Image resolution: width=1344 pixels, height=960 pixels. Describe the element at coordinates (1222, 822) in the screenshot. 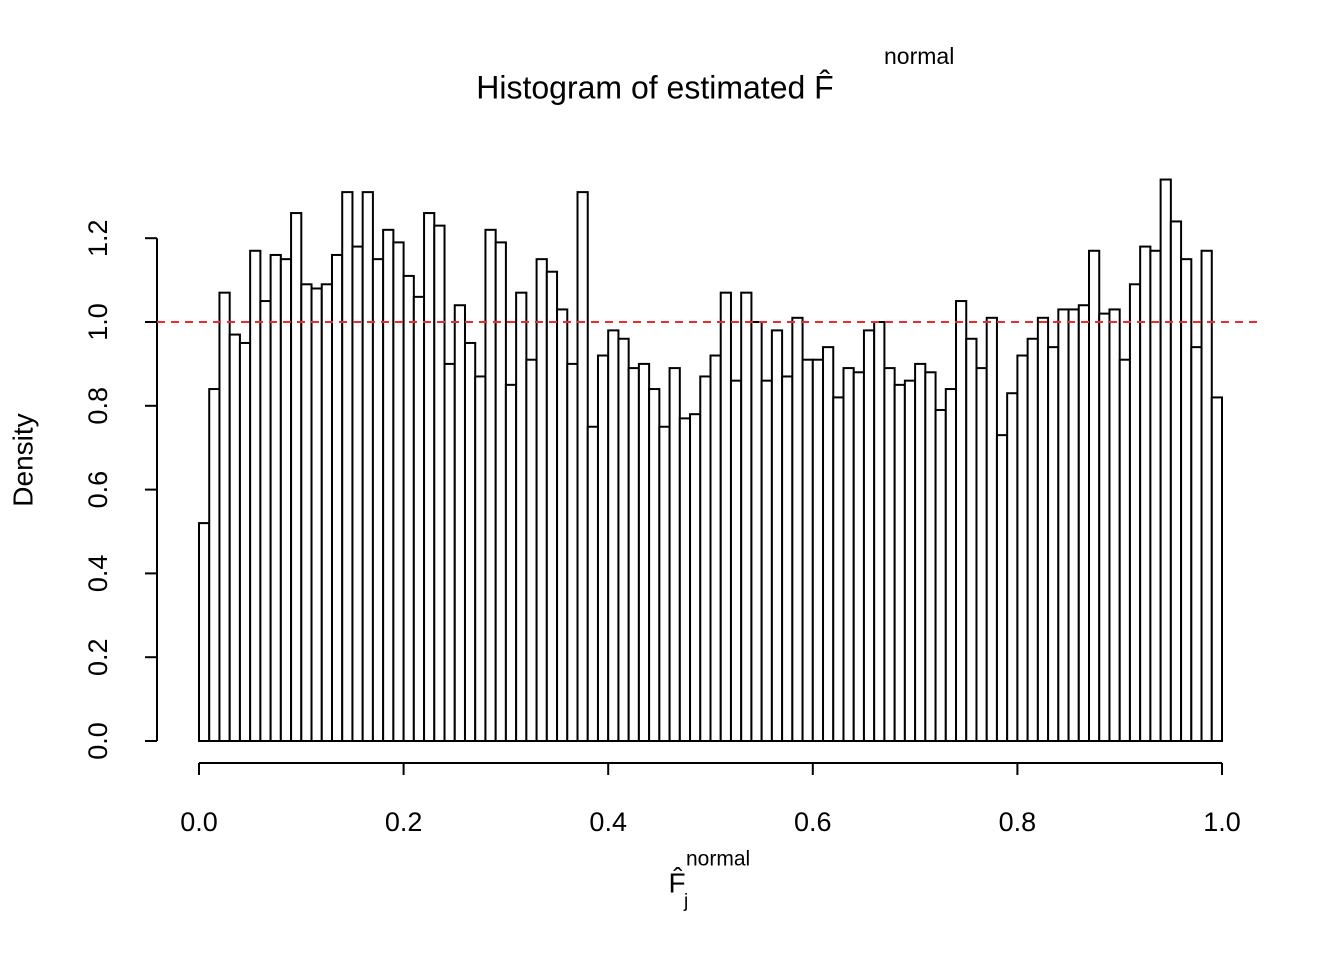

I see `x-tick-label: 1.0` at that location.